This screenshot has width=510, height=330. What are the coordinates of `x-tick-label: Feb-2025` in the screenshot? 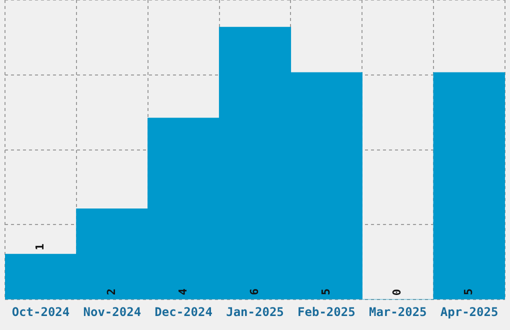 It's located at (327, 311).